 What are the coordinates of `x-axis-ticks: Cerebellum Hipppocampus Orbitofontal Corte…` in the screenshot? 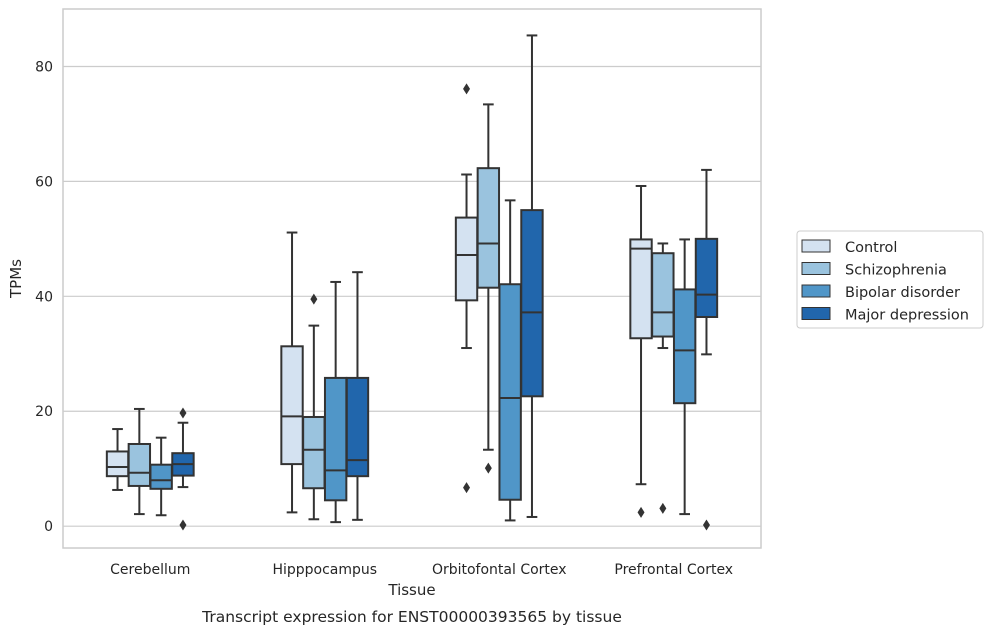 It's located at (421, 570).